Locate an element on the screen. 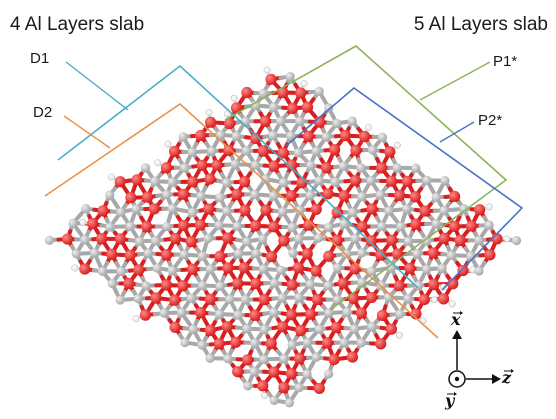 Image resolution: width=556 pixels, height=419 pixels. slab-label-p2: P2* is located at coordinates (490, 120).